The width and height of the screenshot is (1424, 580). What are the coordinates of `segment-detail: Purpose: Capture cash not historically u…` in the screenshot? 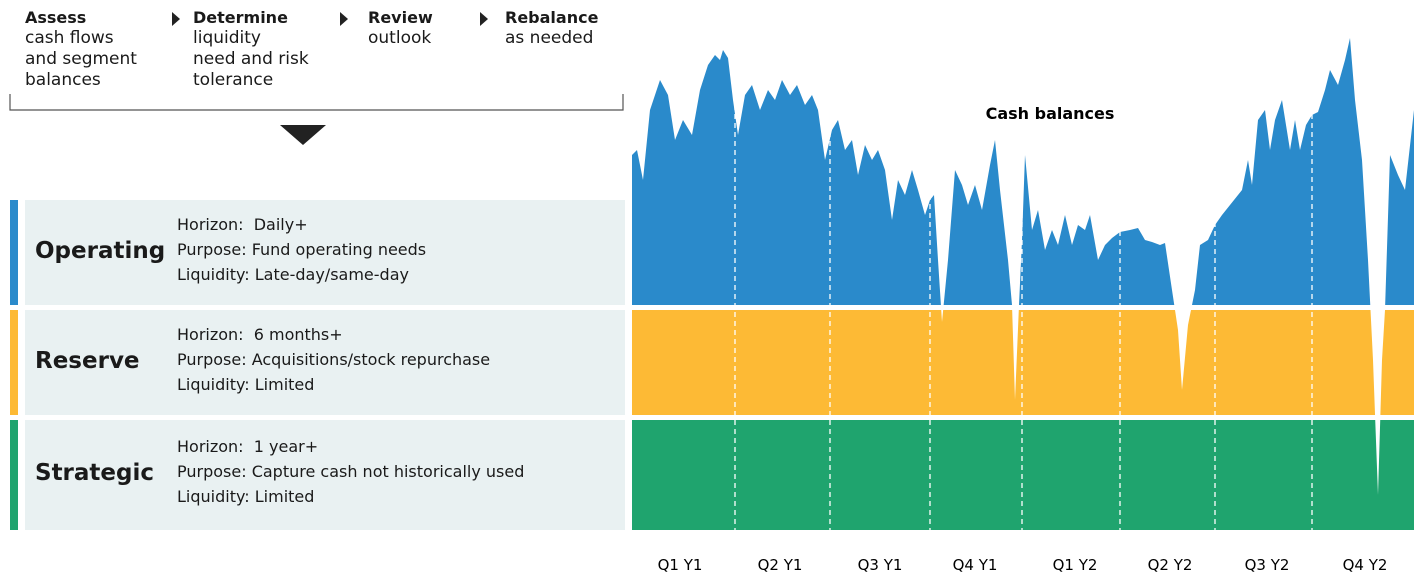 It's located at (351, 471).